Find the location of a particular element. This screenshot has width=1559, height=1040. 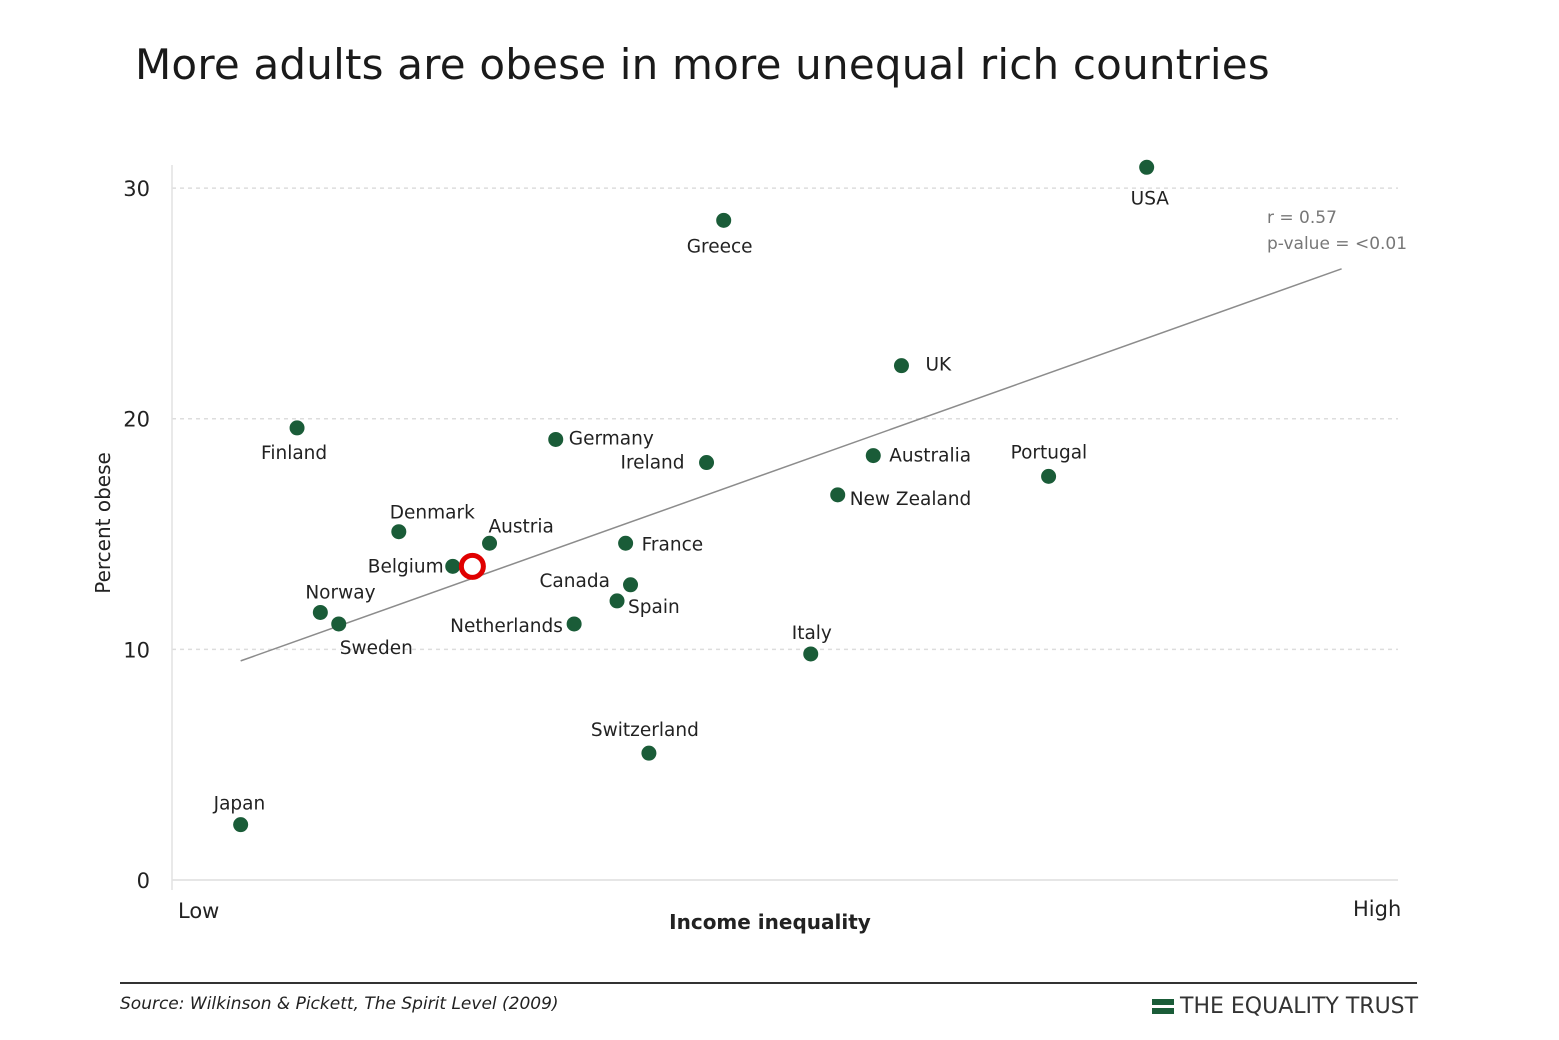

data-point-canada is located at coordinates (631, 585).